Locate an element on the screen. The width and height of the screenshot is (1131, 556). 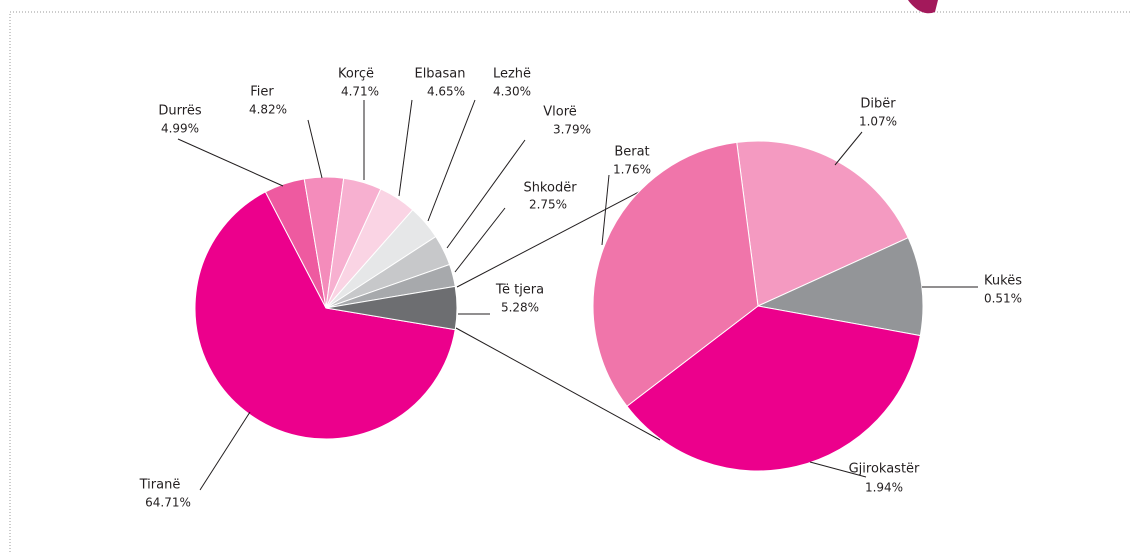
slice-label: Shkodër is located at coordinates (550, 188).